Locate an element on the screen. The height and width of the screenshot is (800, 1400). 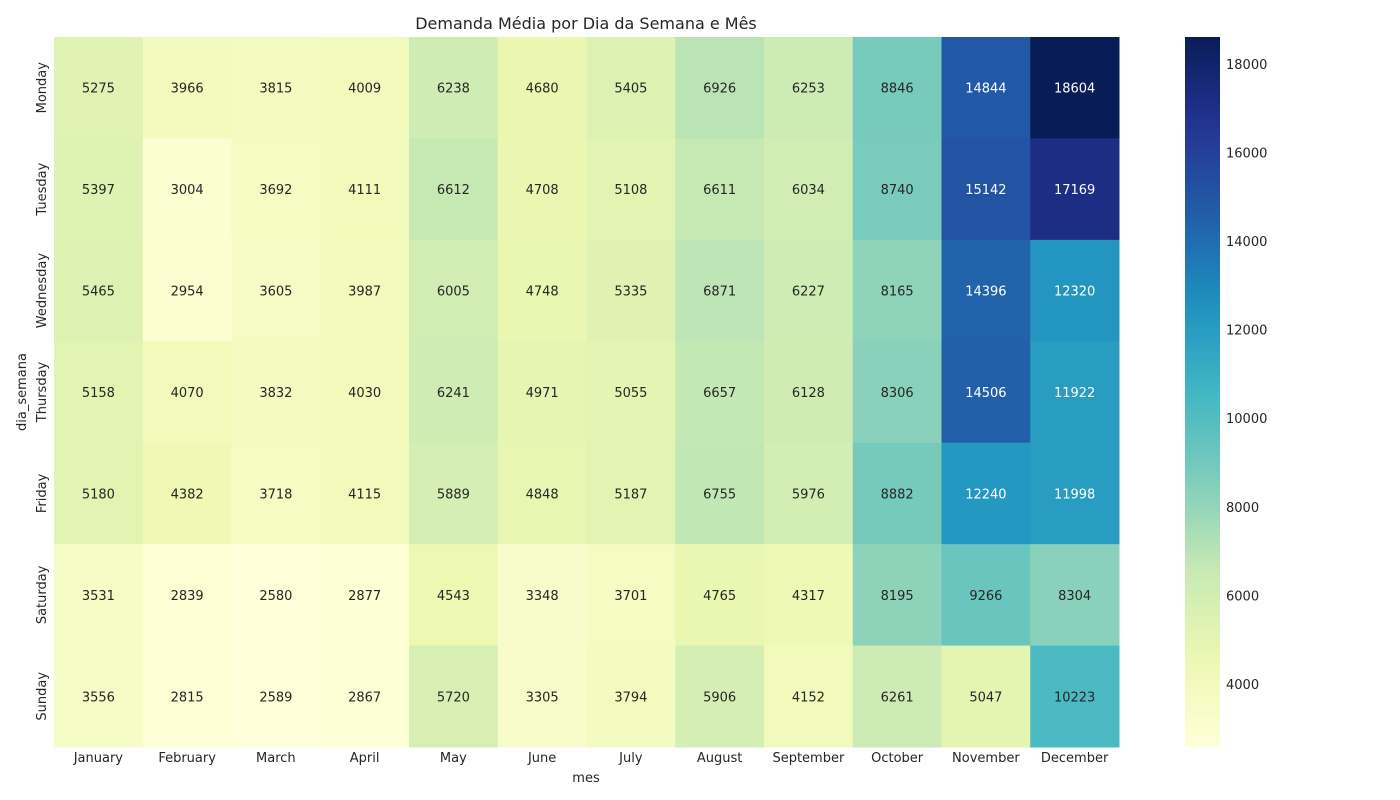
cell-value-label: 3692 is located at coordinates (275, 190).